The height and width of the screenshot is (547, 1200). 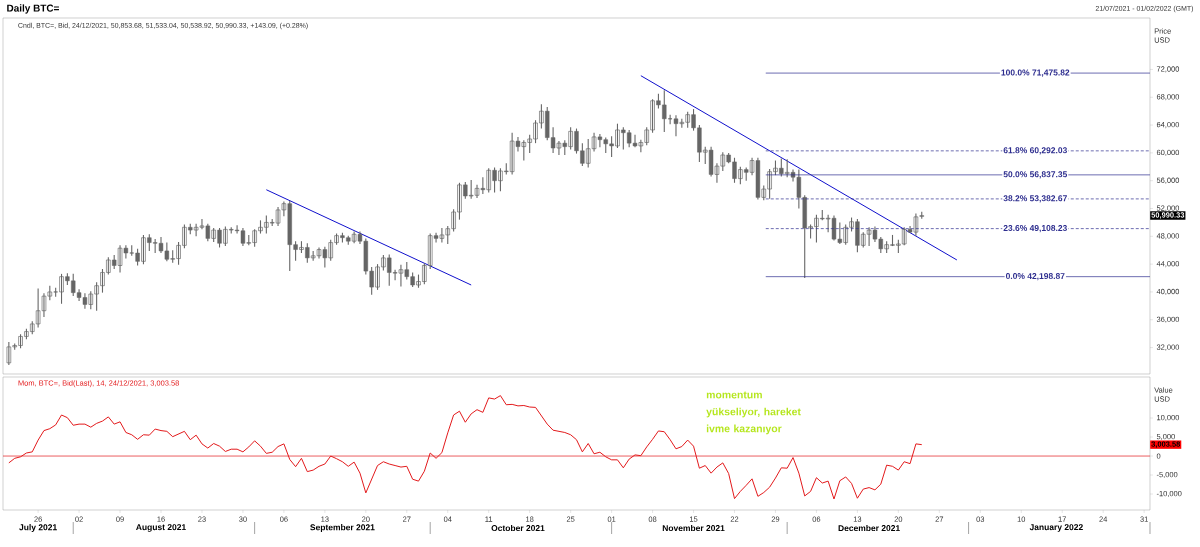 I want to click on chart-title: Daily BTC=, so click(x=33, y=9).